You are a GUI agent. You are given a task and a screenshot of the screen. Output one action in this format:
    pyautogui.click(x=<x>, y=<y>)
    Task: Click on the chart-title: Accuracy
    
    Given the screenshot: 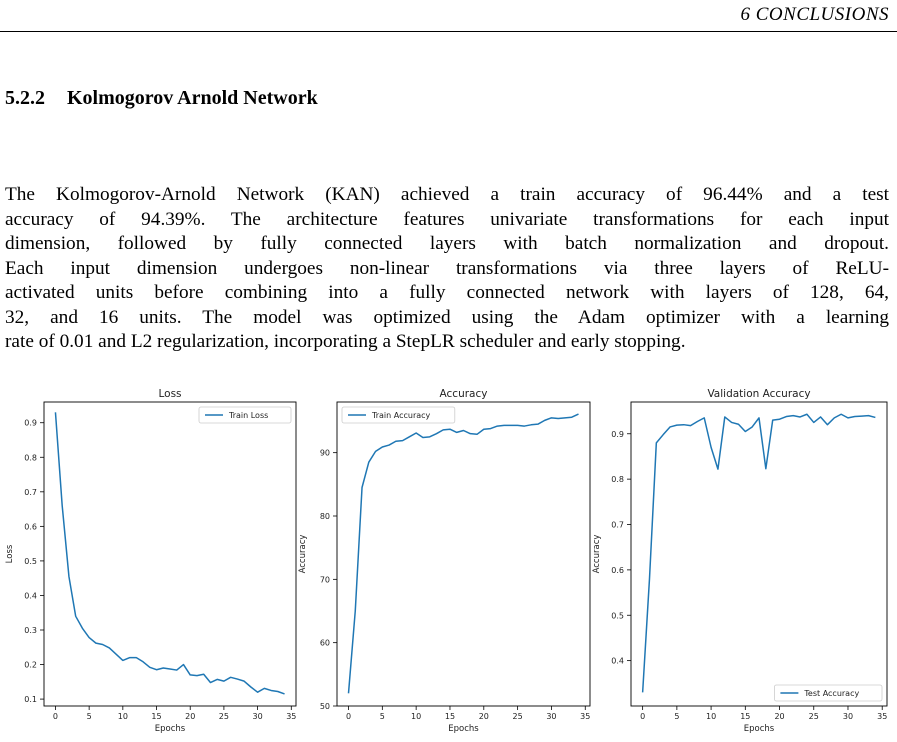 What is the action you would take?
    pyautogui.click(x=464, y=394)
    